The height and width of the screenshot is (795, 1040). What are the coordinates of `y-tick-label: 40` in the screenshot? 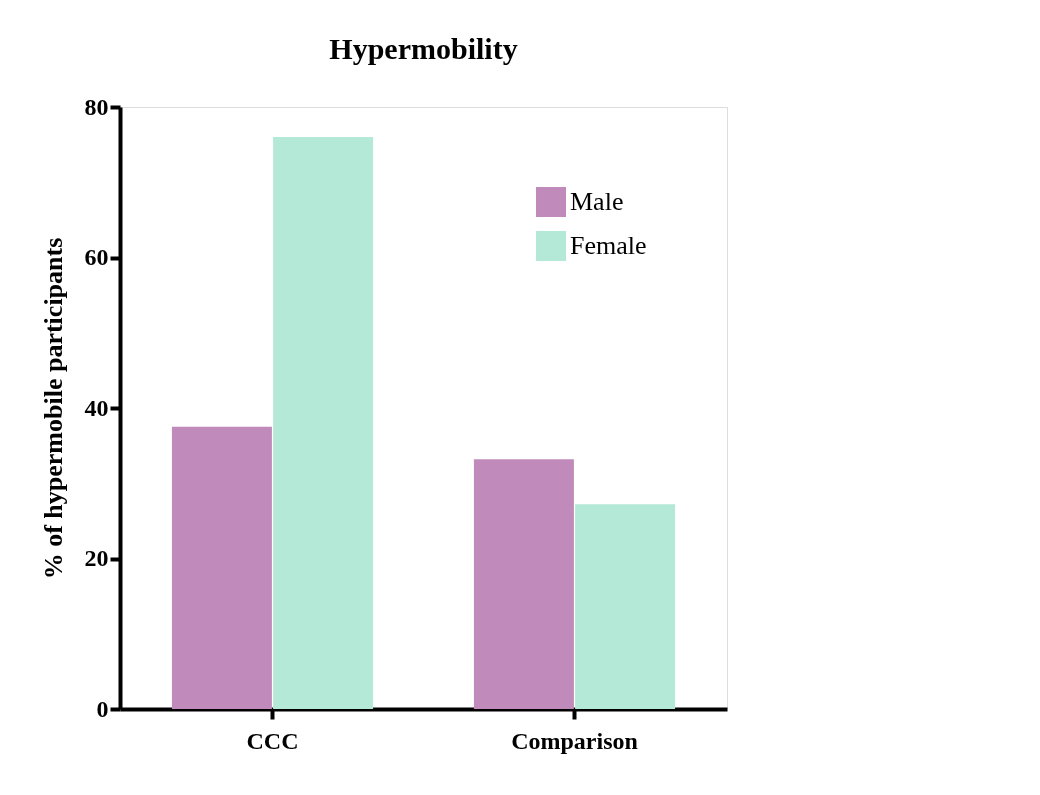 It's located at (96, 407).